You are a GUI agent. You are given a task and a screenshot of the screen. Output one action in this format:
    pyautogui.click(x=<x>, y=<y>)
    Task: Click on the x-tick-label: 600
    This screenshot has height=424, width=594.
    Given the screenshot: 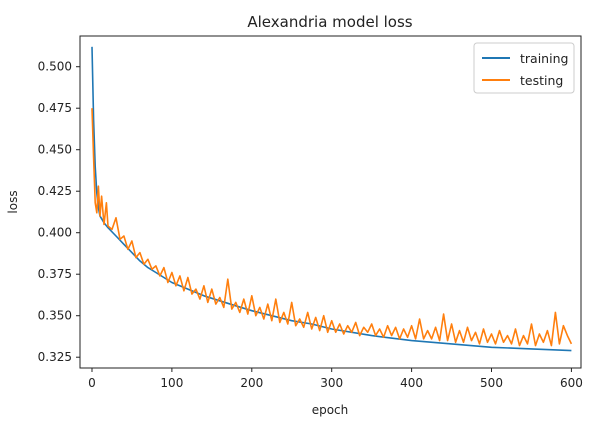 What is the action you would take?
    pyautogui.click(x=571, y=383)
    